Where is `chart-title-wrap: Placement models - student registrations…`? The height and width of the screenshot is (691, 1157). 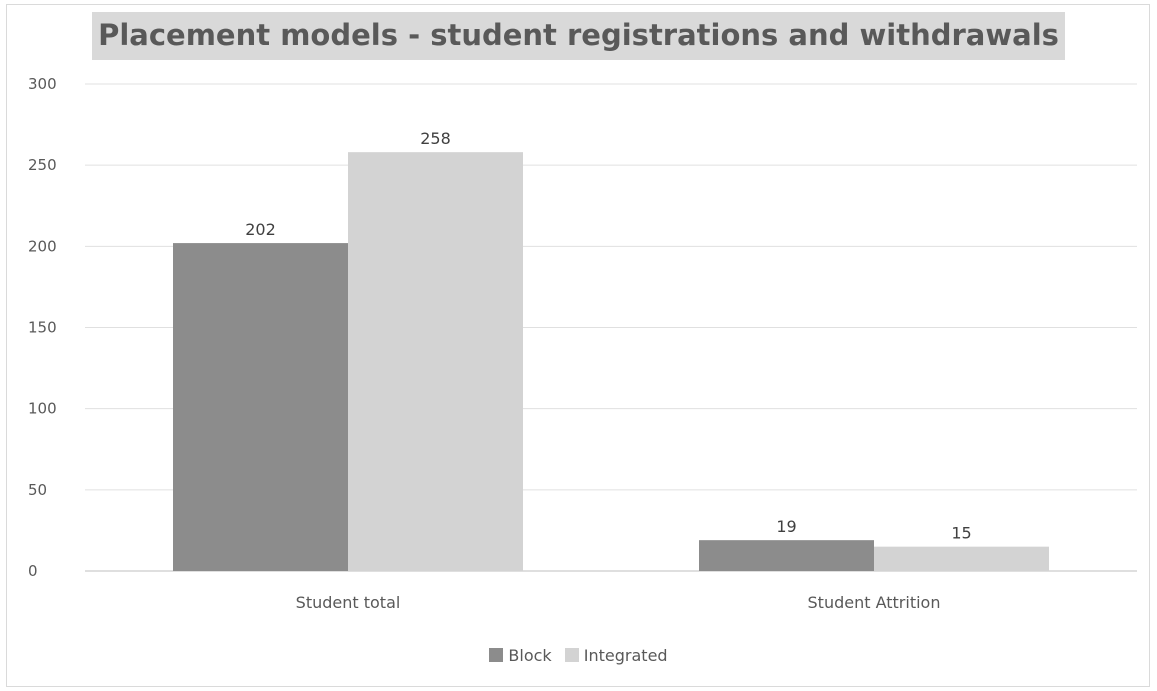
chart-title-wrap: Placement models - student registrations… is located at coordinates (578, 36).